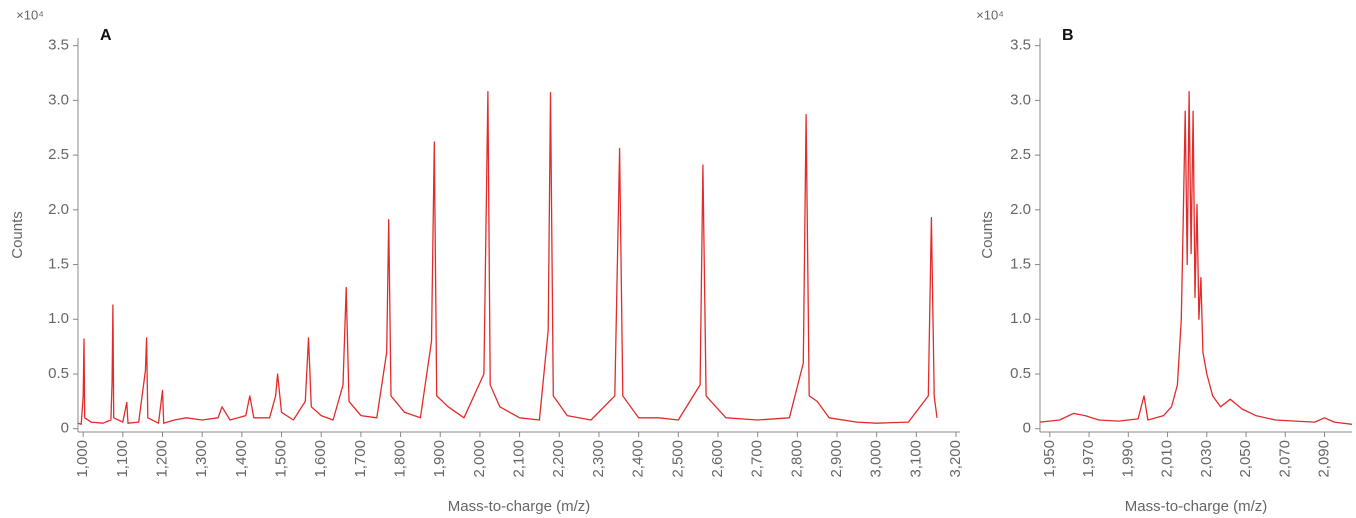  What do you see at coordinates (400, 459) in the screenshot?
I see `x-tick-label: 1,800` at bounding box center [400, 459].